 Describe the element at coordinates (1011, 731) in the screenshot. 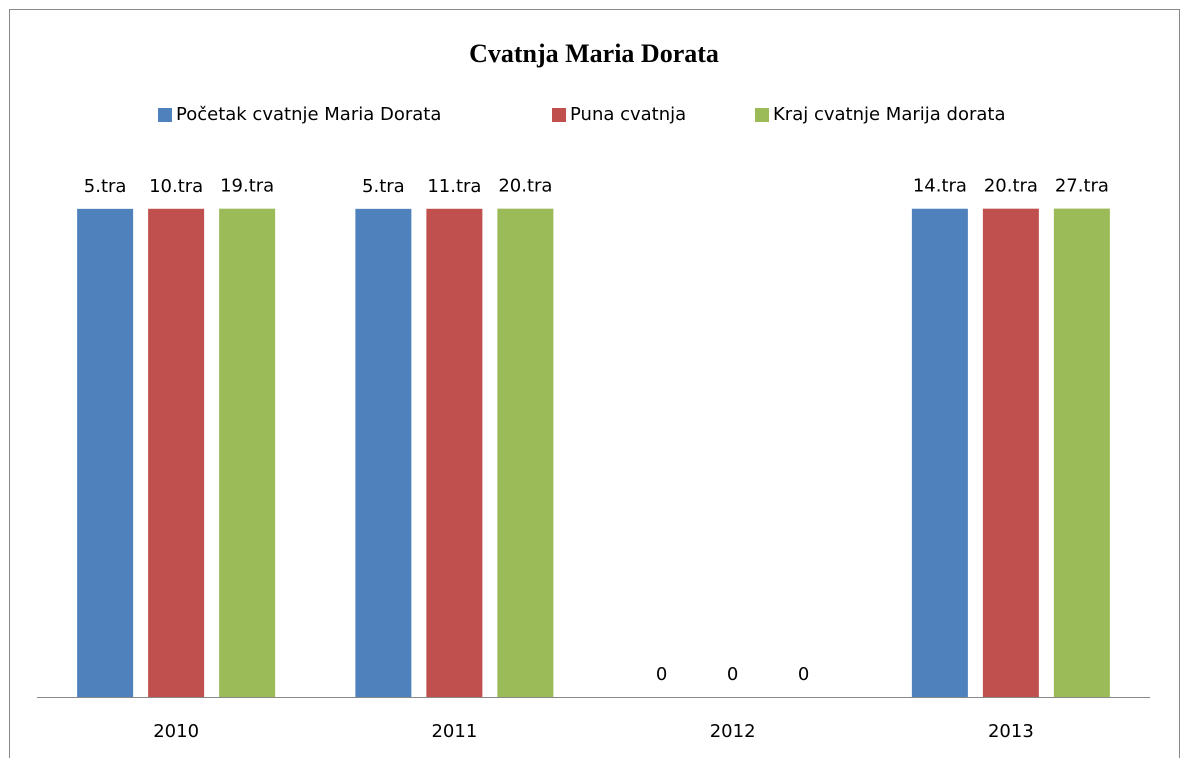

I see `x-tick-label: 2013` at that location.